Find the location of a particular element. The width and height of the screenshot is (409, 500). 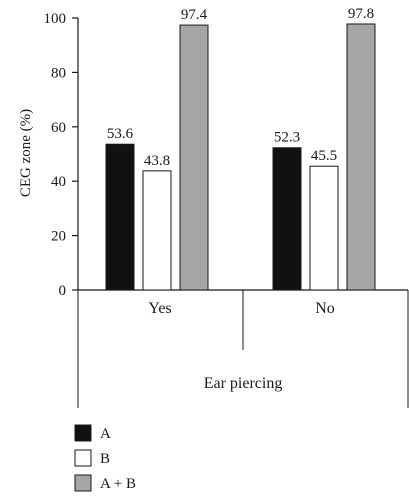

y-tick-label: 100 is located at coordinates (55, 19).